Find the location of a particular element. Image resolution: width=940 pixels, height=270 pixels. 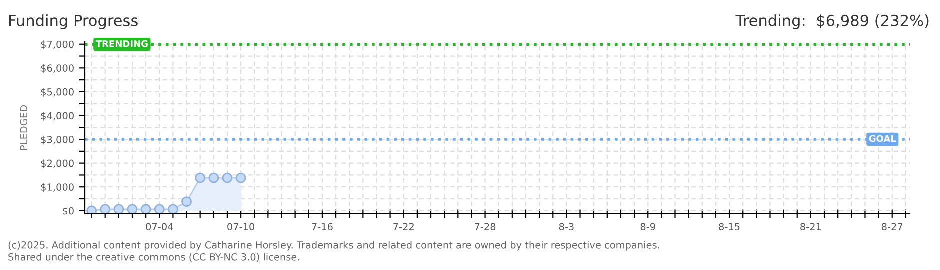

y-tick-label: $1,000 is located at coordinates (57, 187).